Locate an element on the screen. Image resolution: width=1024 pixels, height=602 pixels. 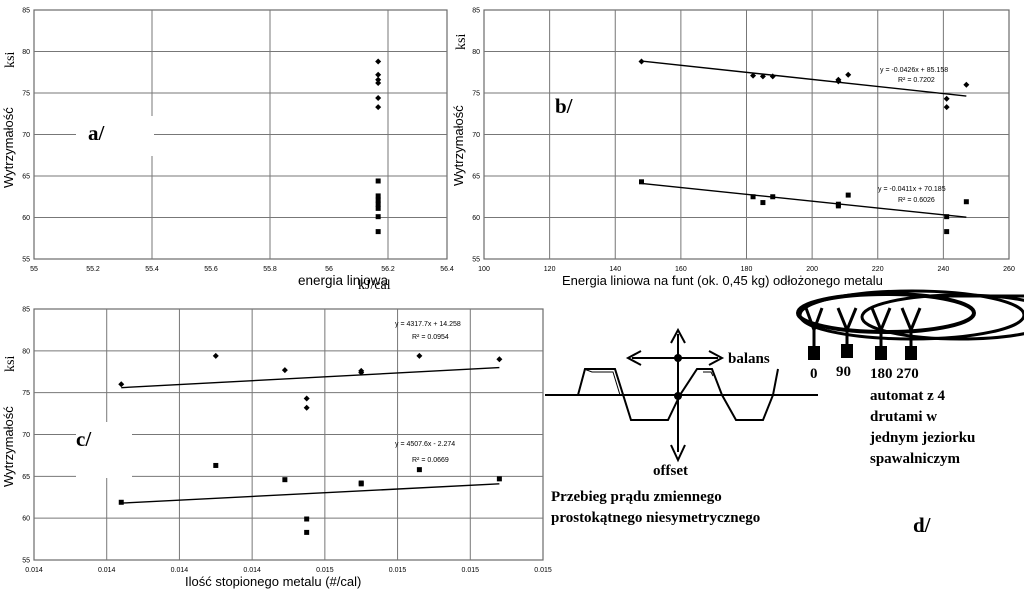
r2-c-lower: R² = 0.0669 is located at coordinates (430, 460).